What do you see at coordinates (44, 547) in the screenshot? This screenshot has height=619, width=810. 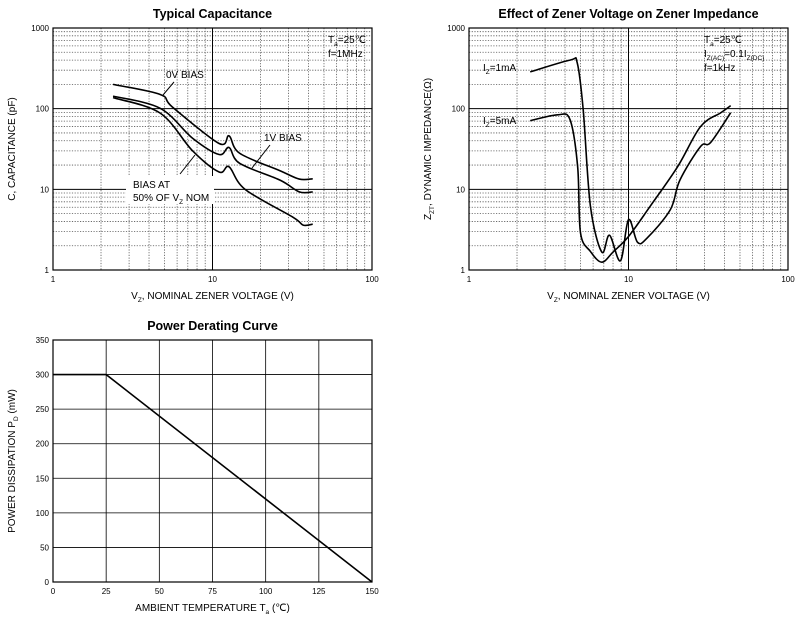 I see `y-tick-label: 50` at bounding box center [44, 547].